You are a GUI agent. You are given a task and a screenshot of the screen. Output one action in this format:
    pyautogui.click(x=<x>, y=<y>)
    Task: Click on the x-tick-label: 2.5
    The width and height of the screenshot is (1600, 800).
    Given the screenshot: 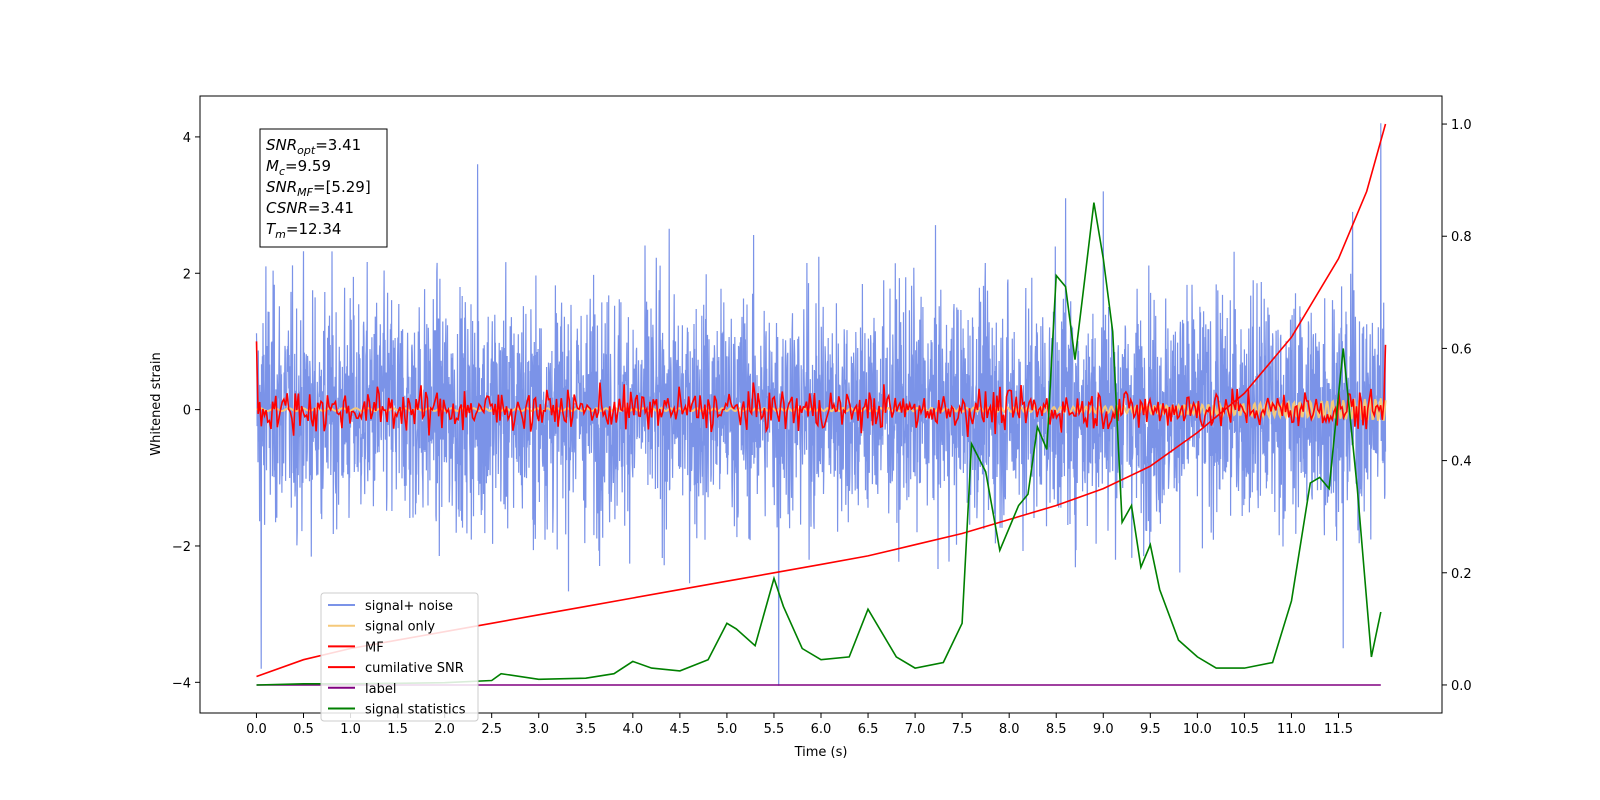 What is the action you would take?
    pyautogui.click(x=491, y=729)
    